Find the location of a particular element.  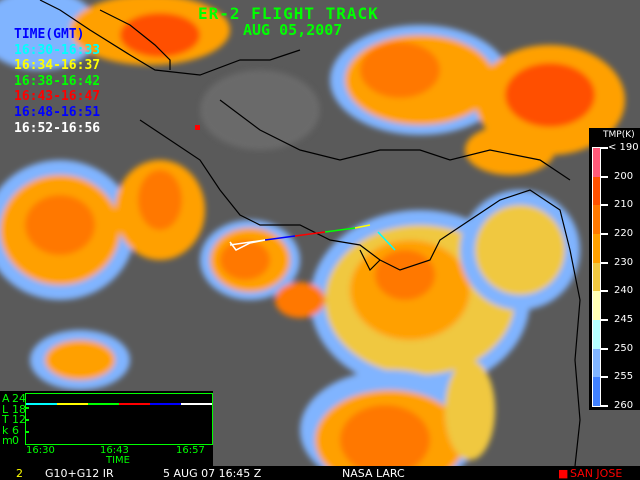

x-tick-label: 16:30 is located at coordinates (40, 450).